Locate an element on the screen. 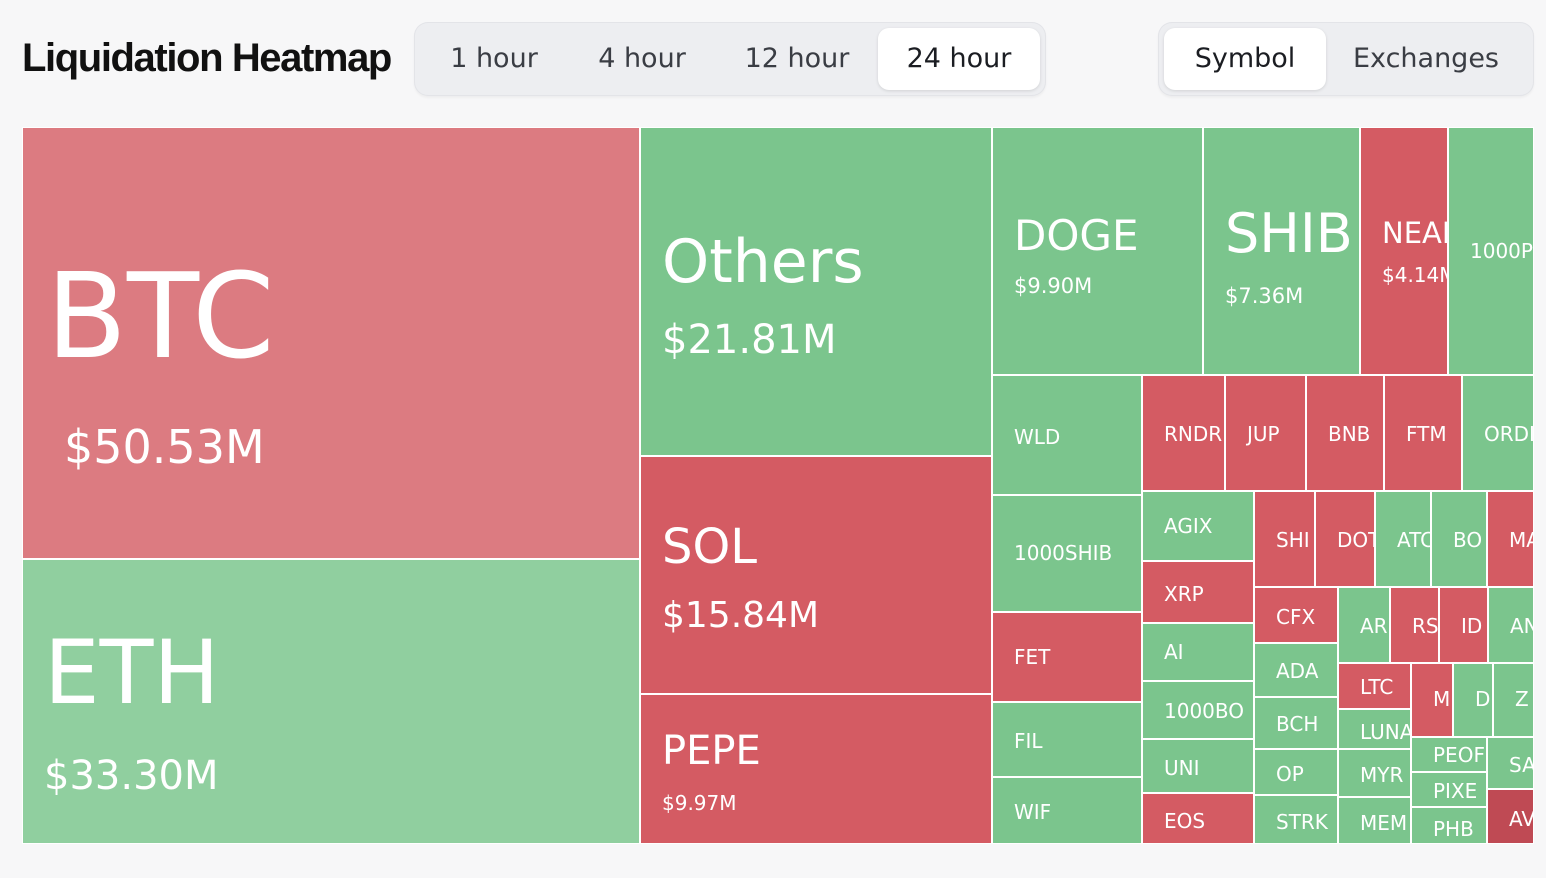 The width and height of the screenshot is (1546, 878). tile-ma-rect is located at coordinates (1510, 539).